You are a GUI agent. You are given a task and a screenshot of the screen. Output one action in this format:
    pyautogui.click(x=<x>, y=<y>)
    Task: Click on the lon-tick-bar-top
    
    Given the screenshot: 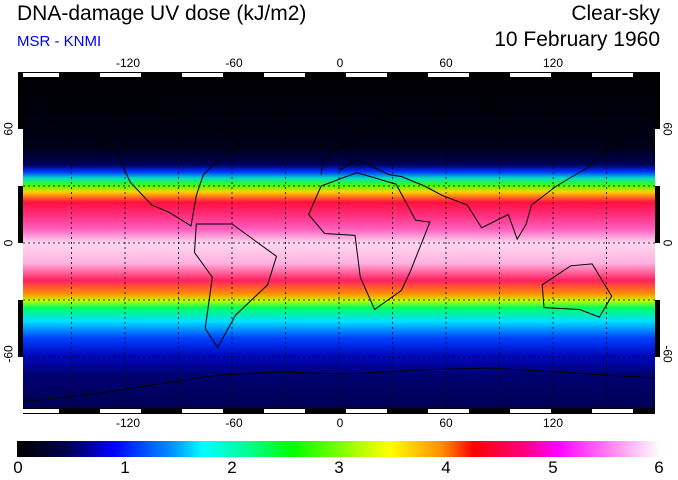 What is the action you would take?
    pyautogui.click(x=339, y=75)
    